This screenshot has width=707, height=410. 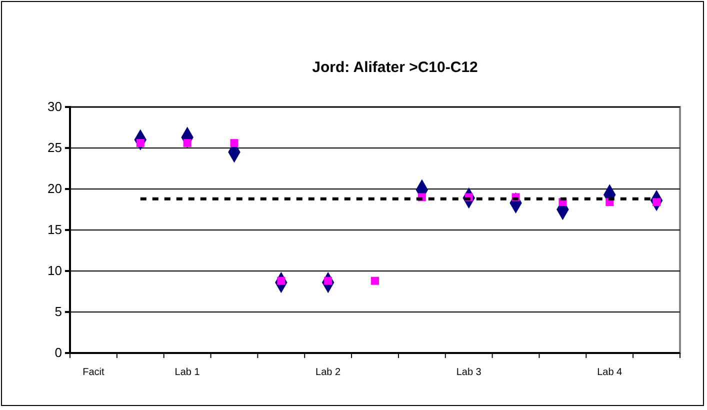 I want to click on y-tick-label: 30, so click(x=55, y=106).